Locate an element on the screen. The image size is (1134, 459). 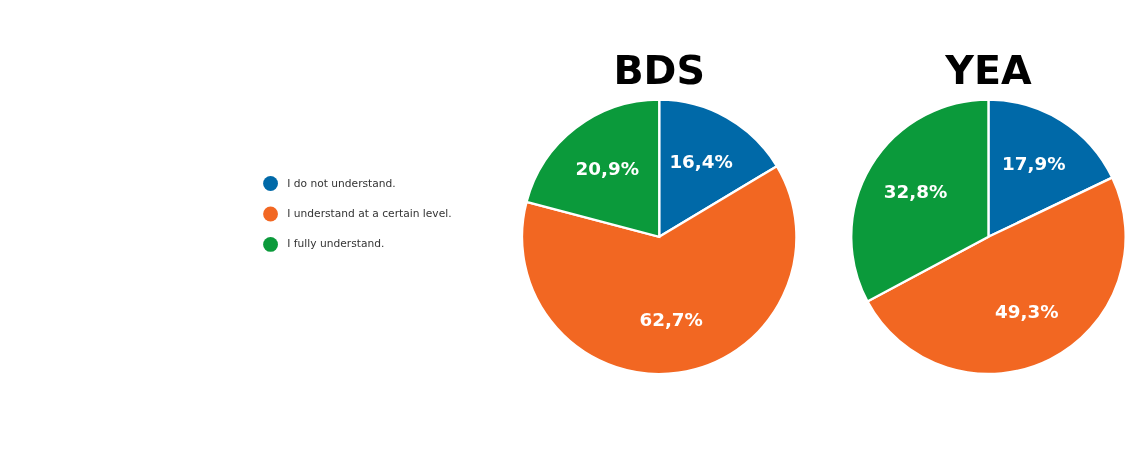
legend-label: I fully understand. is located at coordinates (336, 244).